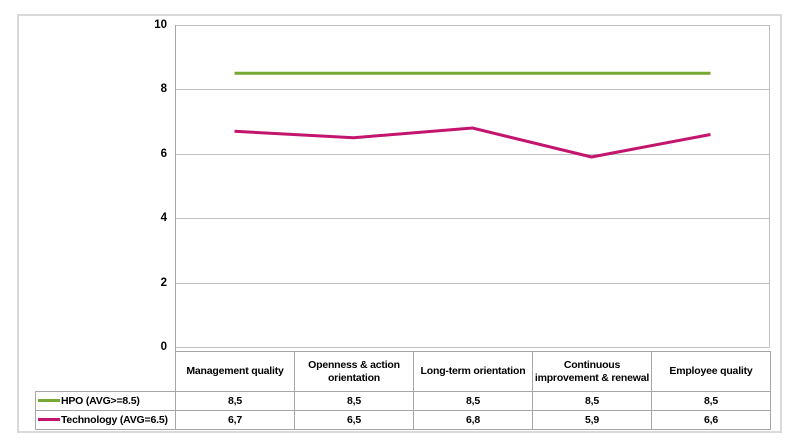 This screenshot has width=800, height=448. What do you see at coordinates (160, 25) in the screenshot?
I see `y-axis-tick-label: 10` at bounding box center [160, 25].